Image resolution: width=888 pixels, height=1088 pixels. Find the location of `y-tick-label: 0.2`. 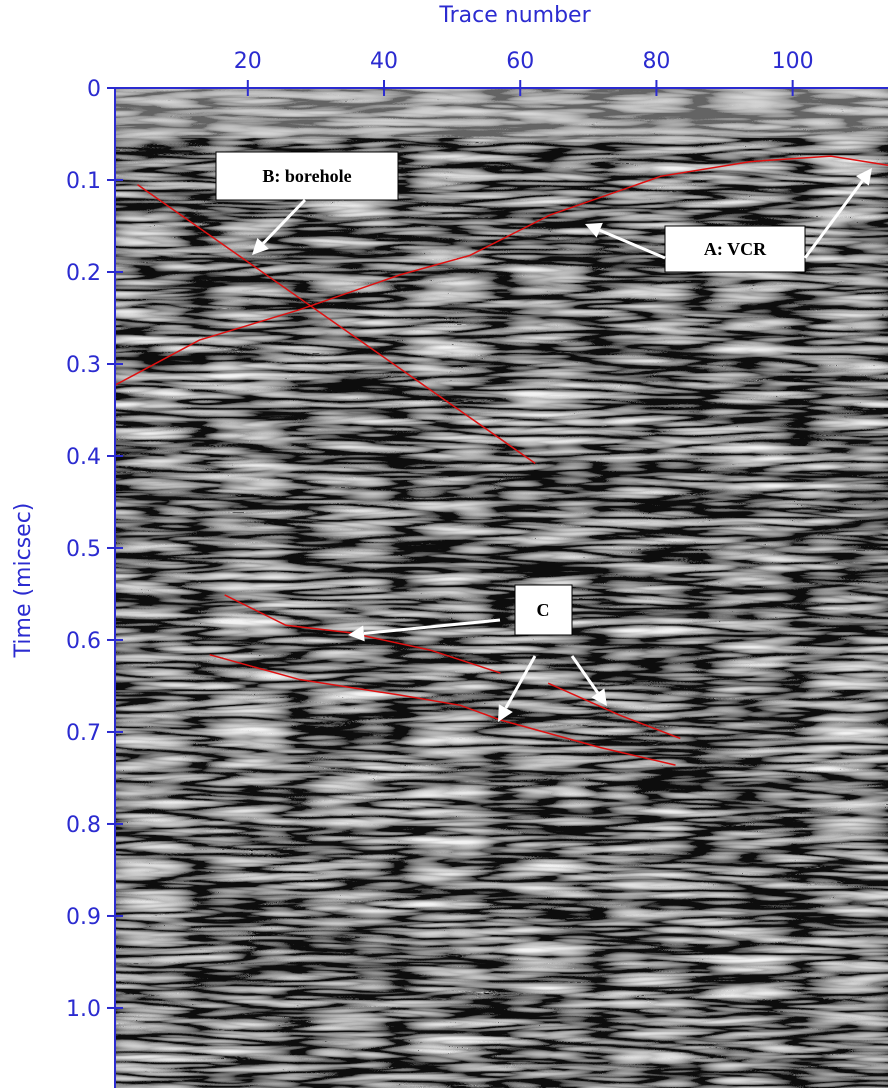

y-tick-label: 0.2 is located at coordinates (83, 273).